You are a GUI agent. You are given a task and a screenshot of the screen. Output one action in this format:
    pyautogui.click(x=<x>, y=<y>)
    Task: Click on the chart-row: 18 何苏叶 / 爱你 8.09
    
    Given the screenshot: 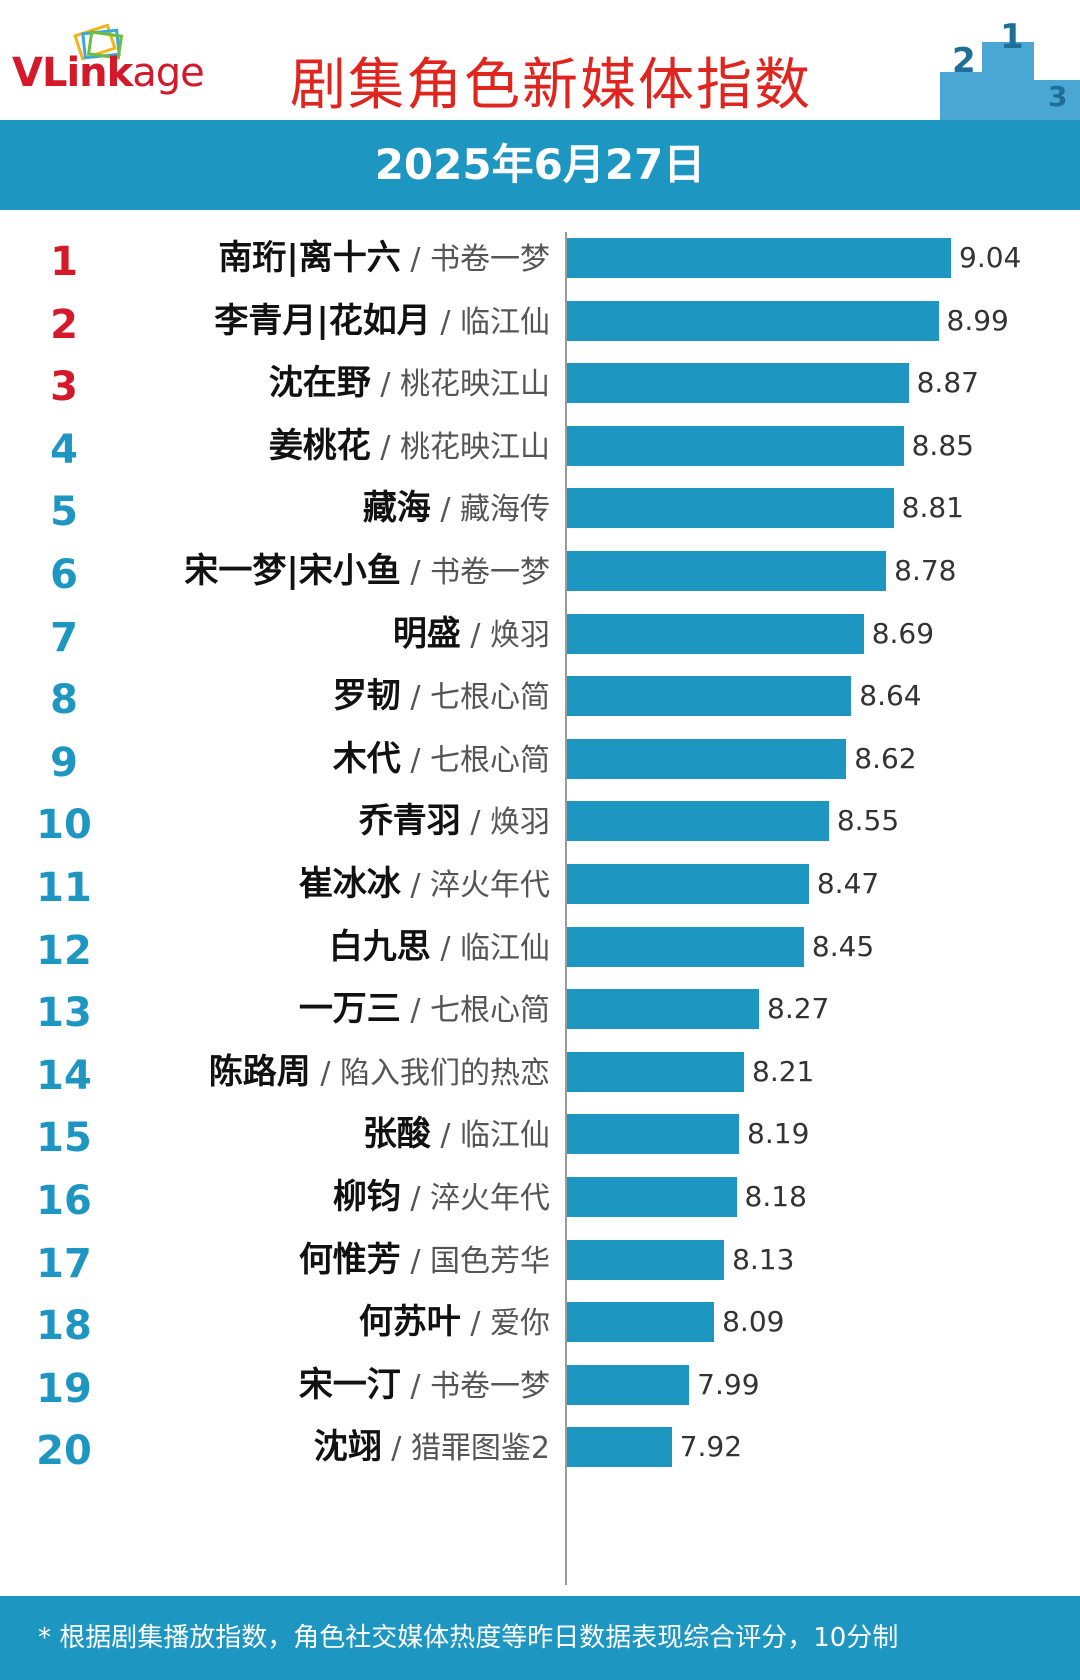 What is the action you would take?
    pyautogui.click(x=540, y=1322)
    